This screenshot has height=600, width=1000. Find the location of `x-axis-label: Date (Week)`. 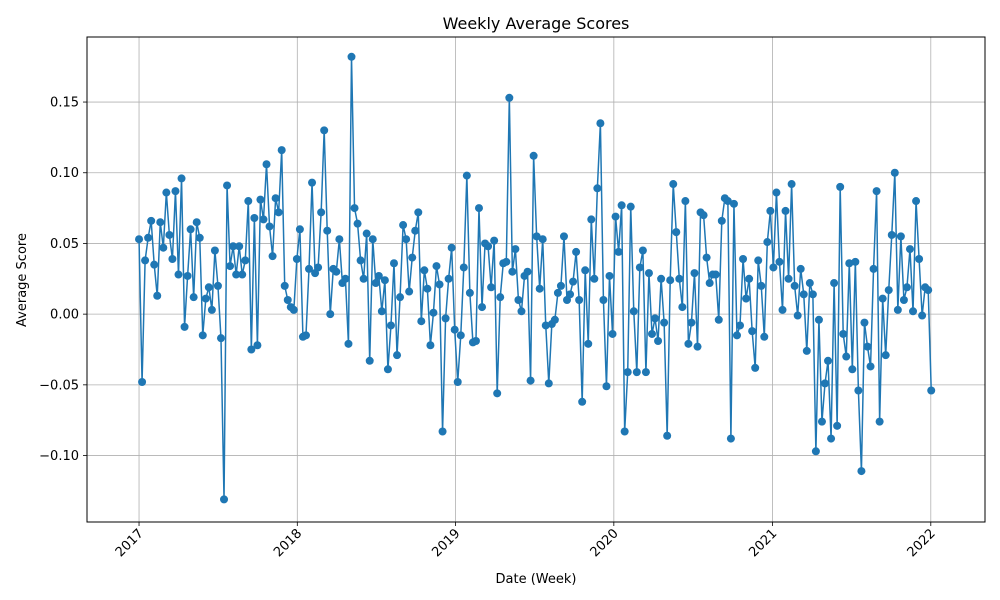

x-axis-label: Date (Week) is located at coordinates (536, 579).